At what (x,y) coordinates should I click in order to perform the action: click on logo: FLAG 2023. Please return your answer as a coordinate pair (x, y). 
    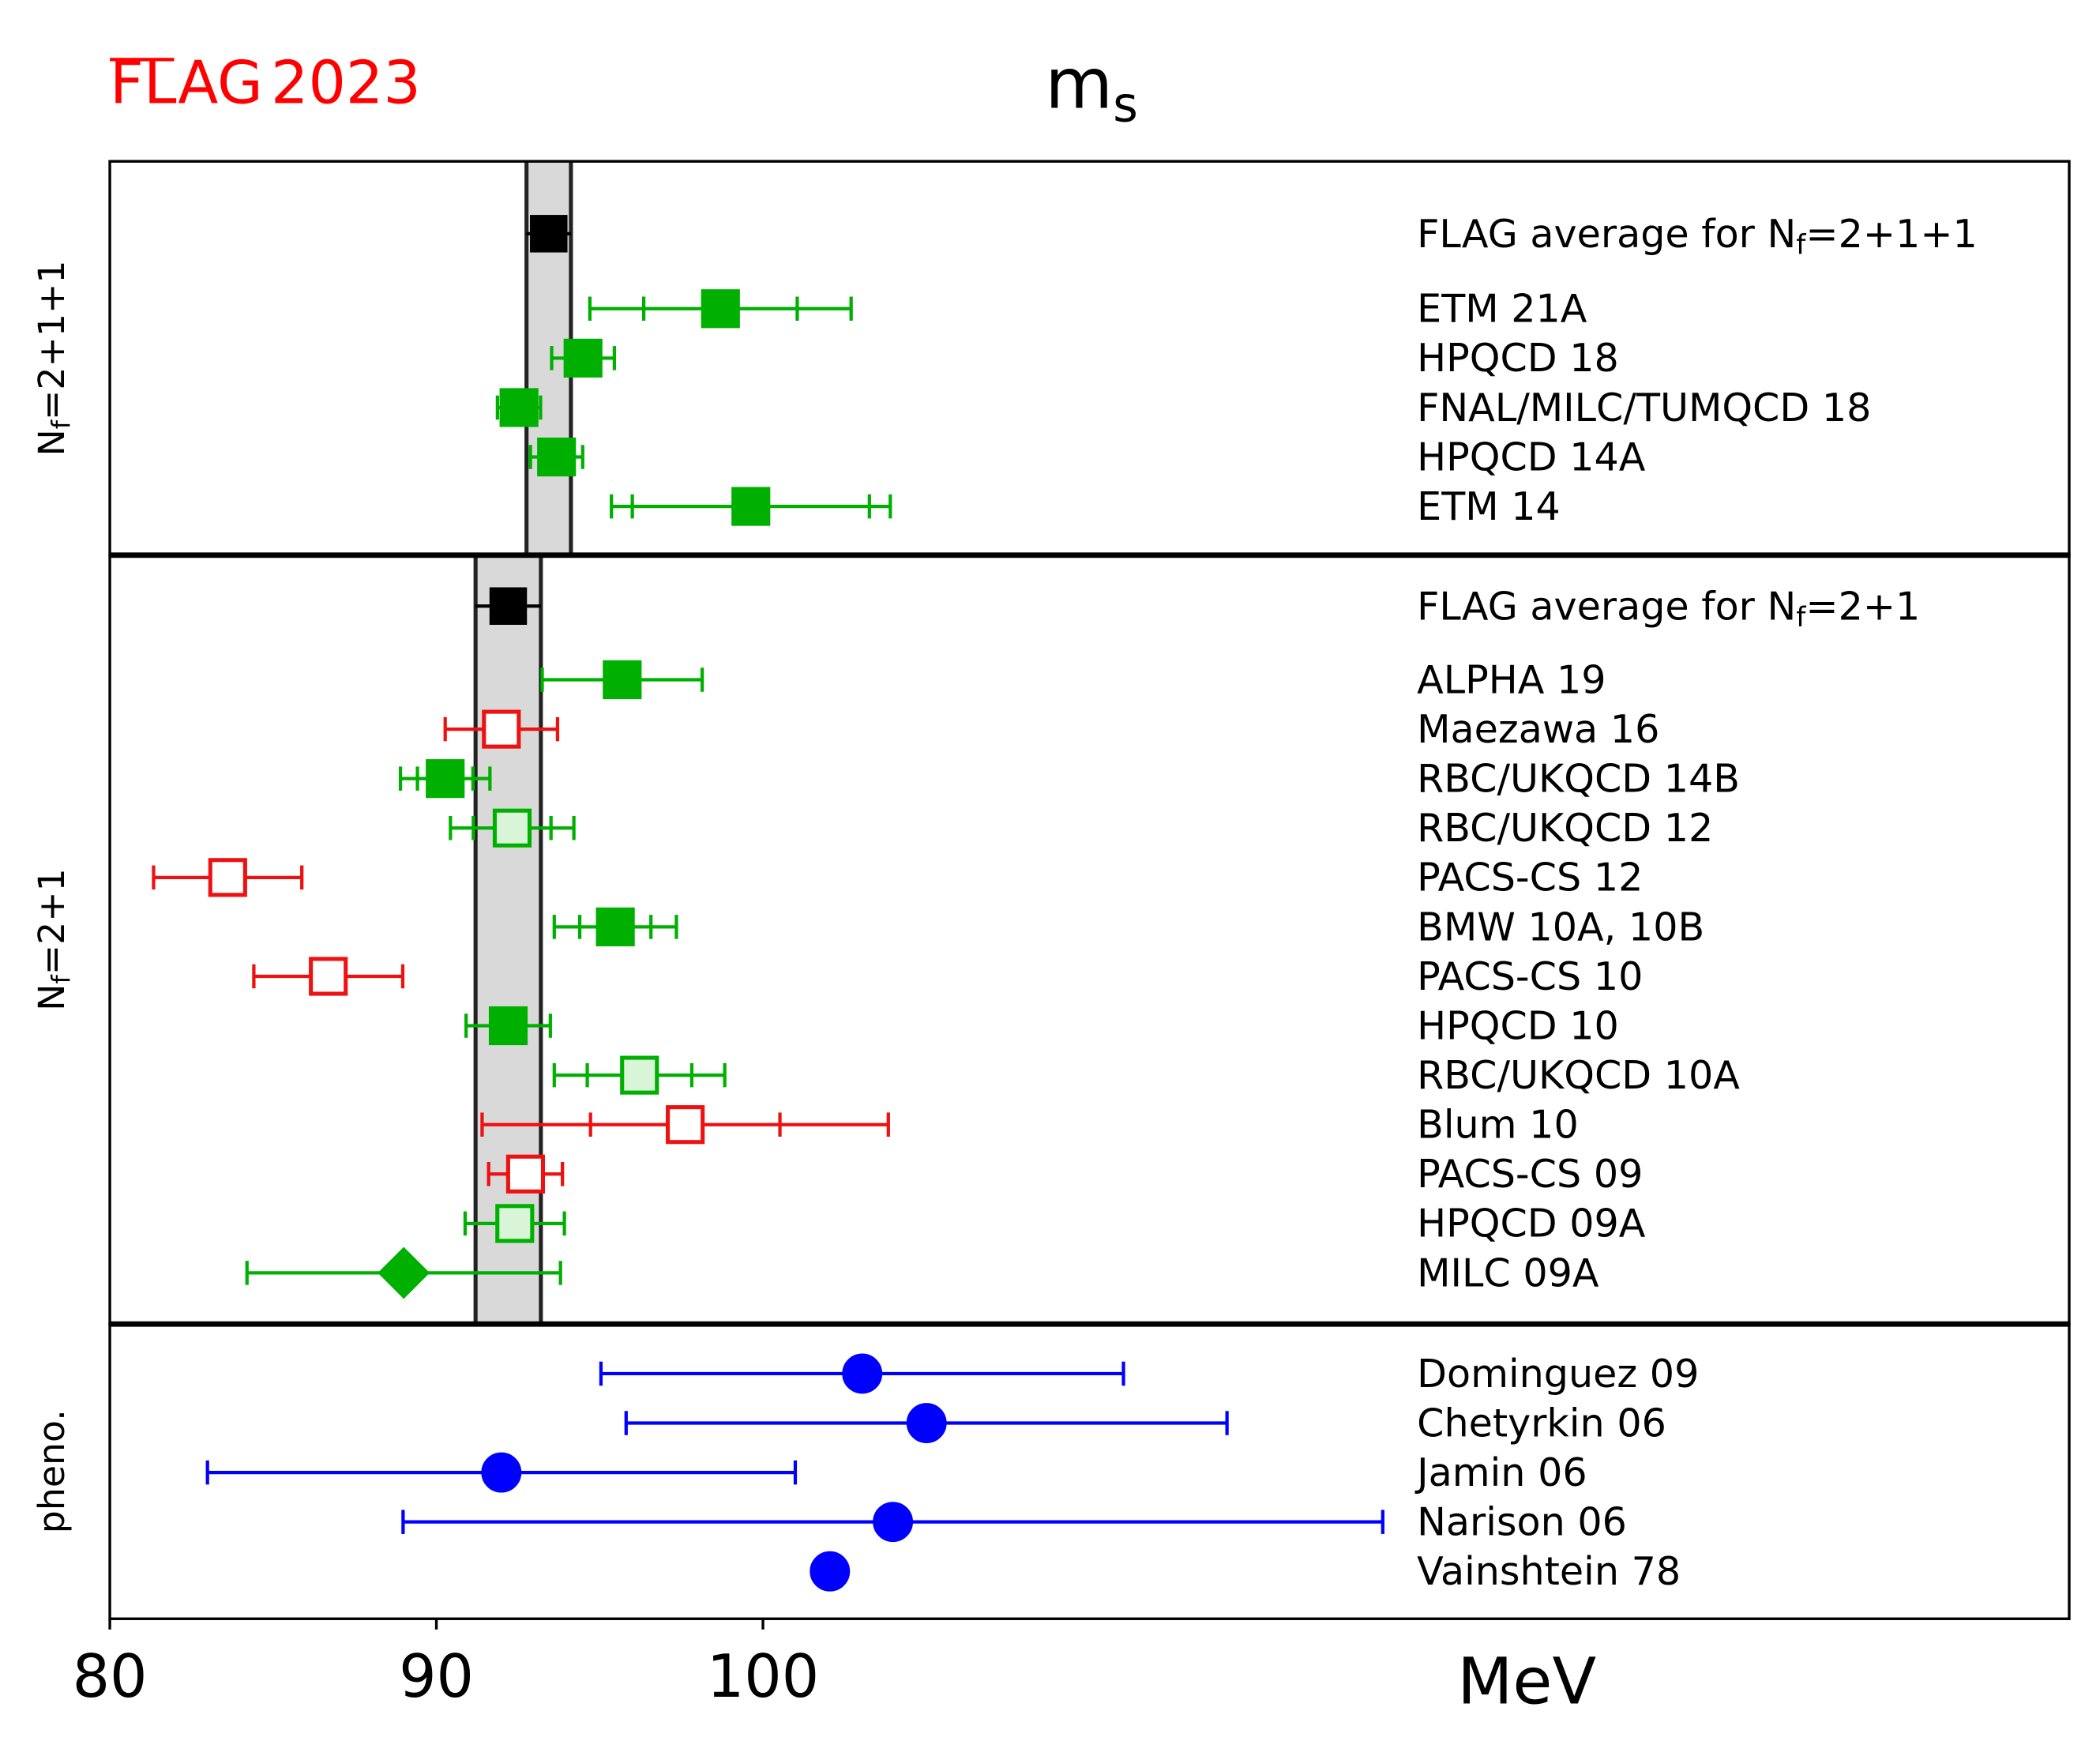
    Looking at the image, I should click on (265, 82).